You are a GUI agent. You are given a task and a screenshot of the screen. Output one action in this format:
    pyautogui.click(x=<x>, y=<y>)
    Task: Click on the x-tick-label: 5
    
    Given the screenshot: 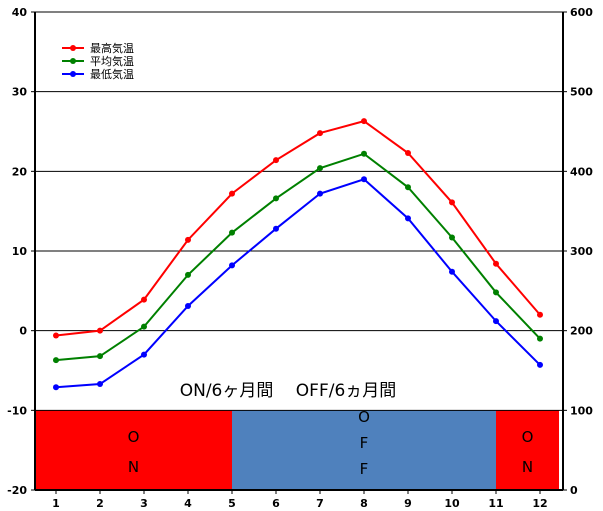 What is the action you would take?
    pyautogui.click(x=232, y=503)
    